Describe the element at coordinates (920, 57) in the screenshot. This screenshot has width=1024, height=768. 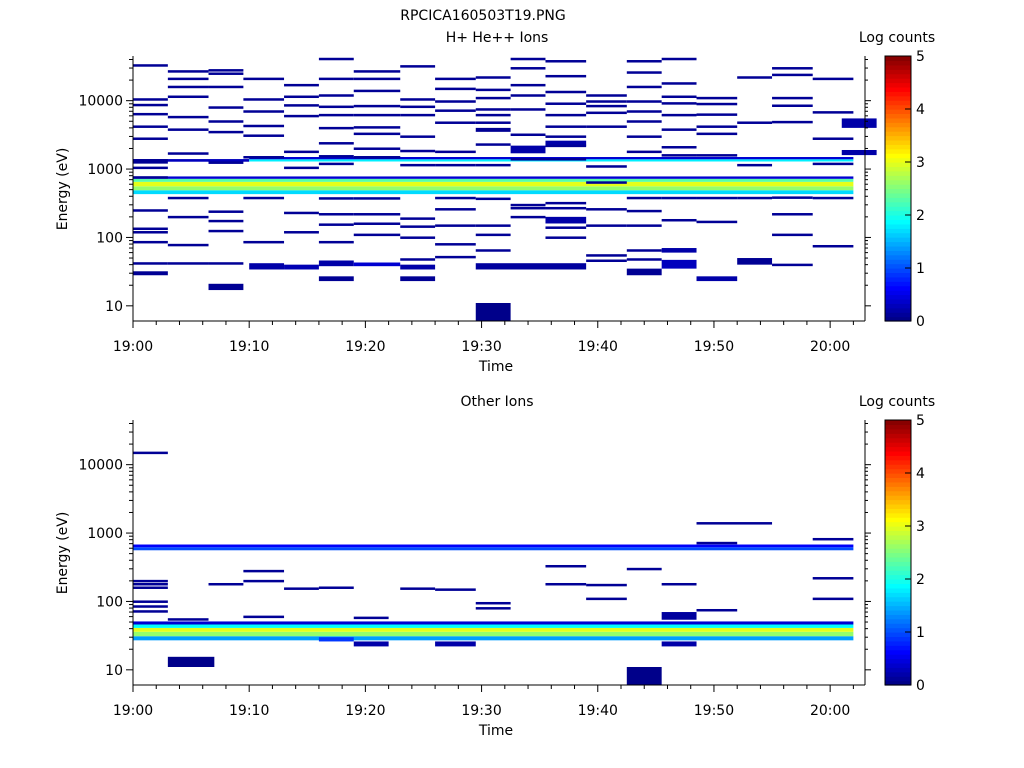
I see `colorbar-tick-label: 5` at that location.